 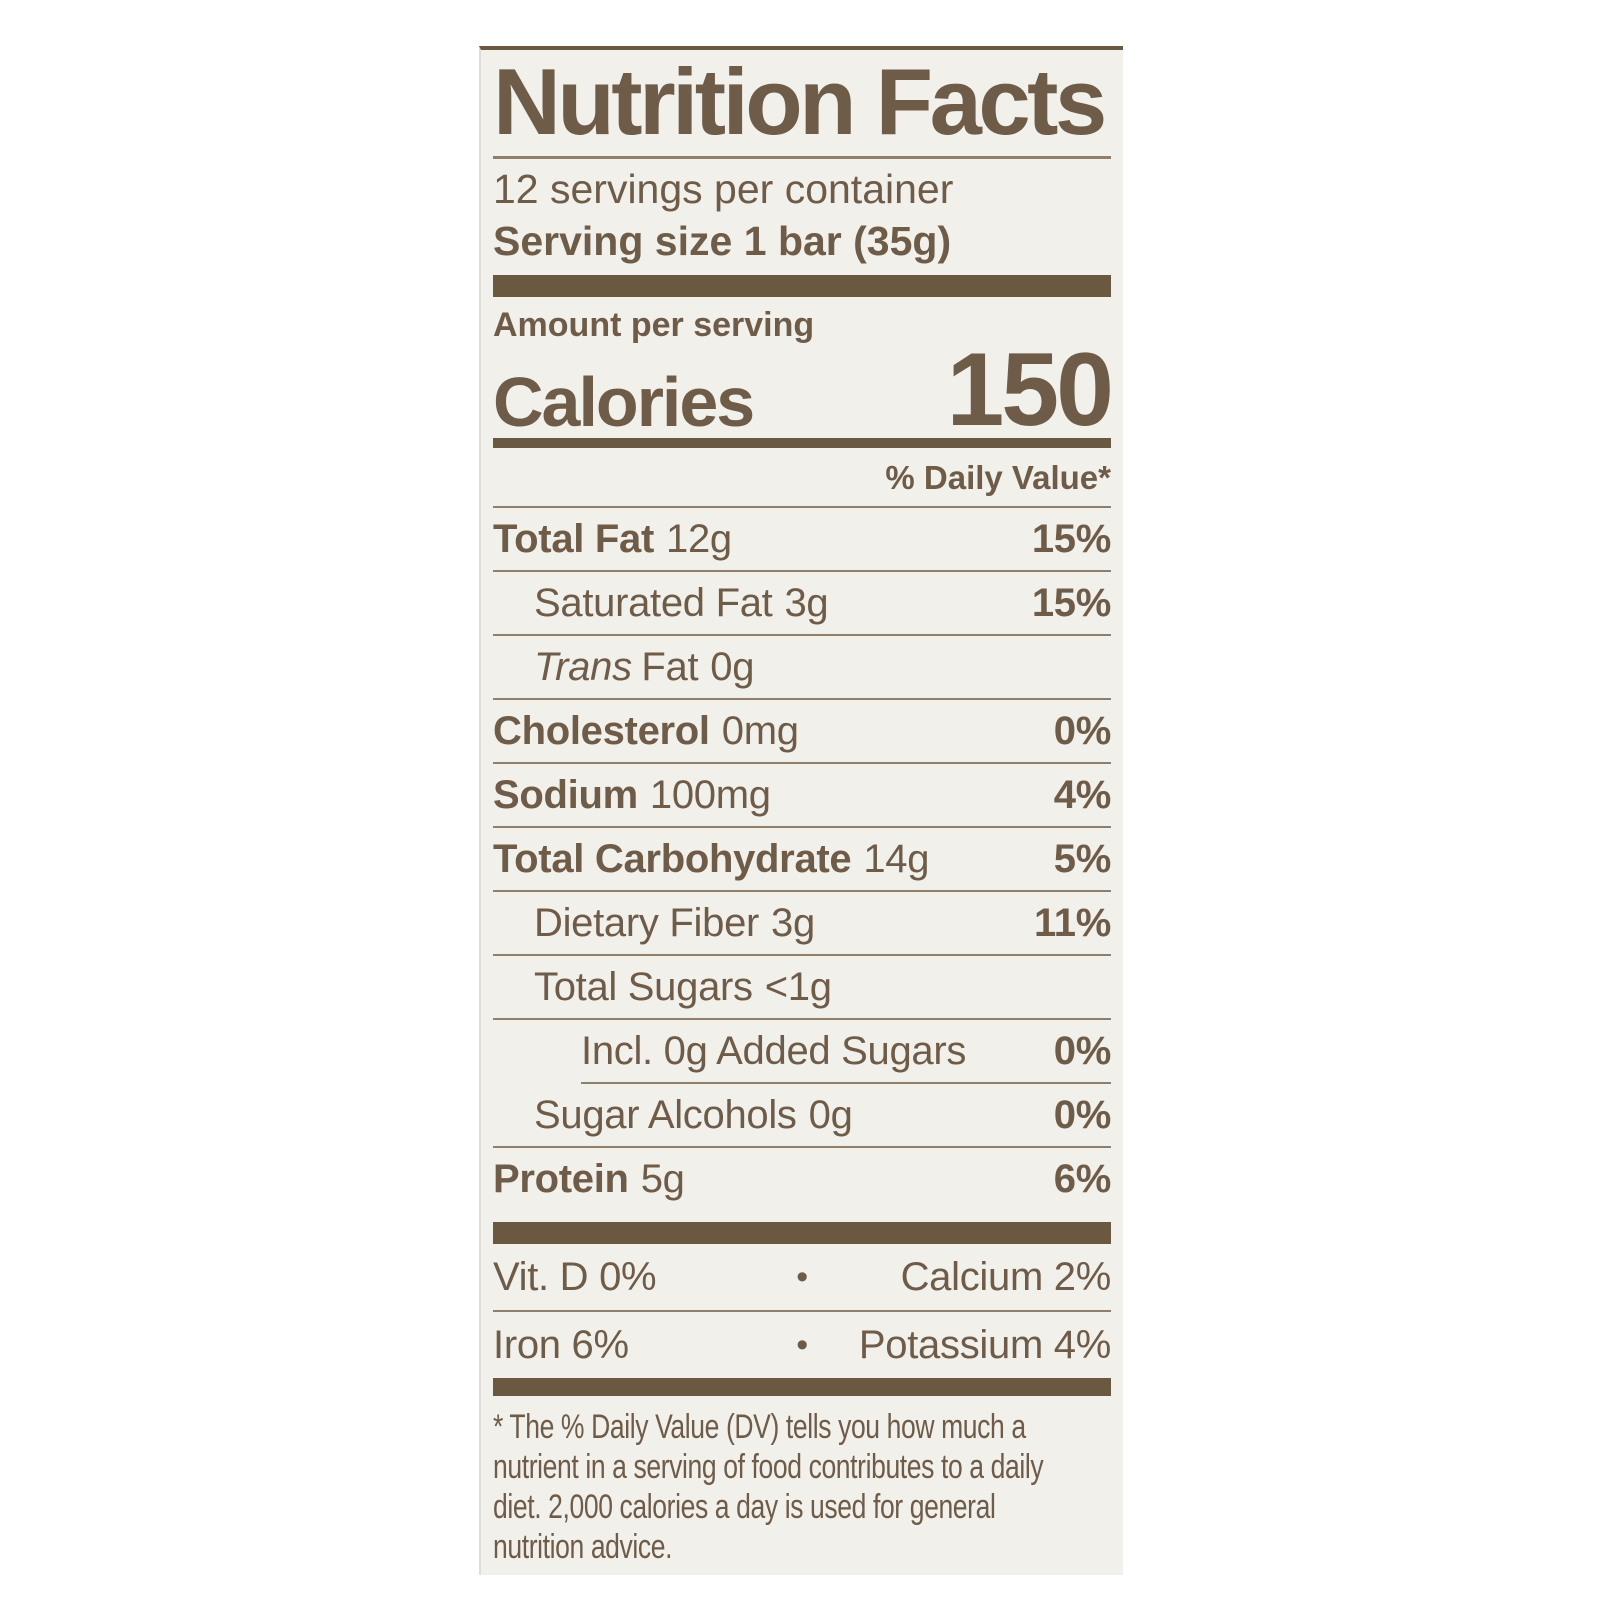 I want to click on nutrient-row-saturated-fat: Saturated Fat 3g 15%, so click(x=802, y=603).